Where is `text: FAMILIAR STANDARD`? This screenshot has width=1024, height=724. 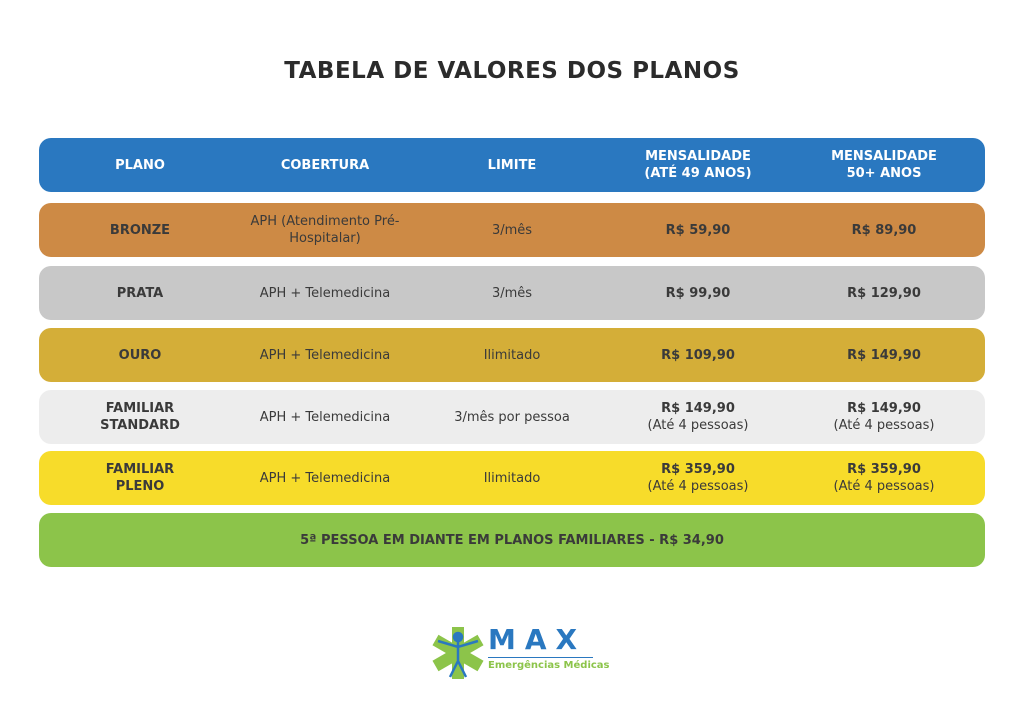 text: FAMILIAR STANDARD is located at coordinates (140, 417).